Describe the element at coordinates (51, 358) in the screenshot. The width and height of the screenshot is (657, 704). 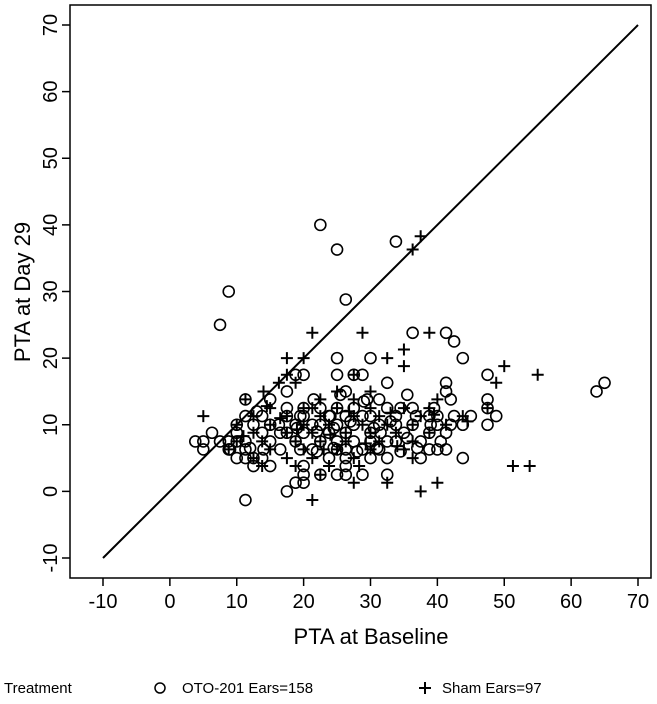
I see `y-tick-label: 20` at that location.